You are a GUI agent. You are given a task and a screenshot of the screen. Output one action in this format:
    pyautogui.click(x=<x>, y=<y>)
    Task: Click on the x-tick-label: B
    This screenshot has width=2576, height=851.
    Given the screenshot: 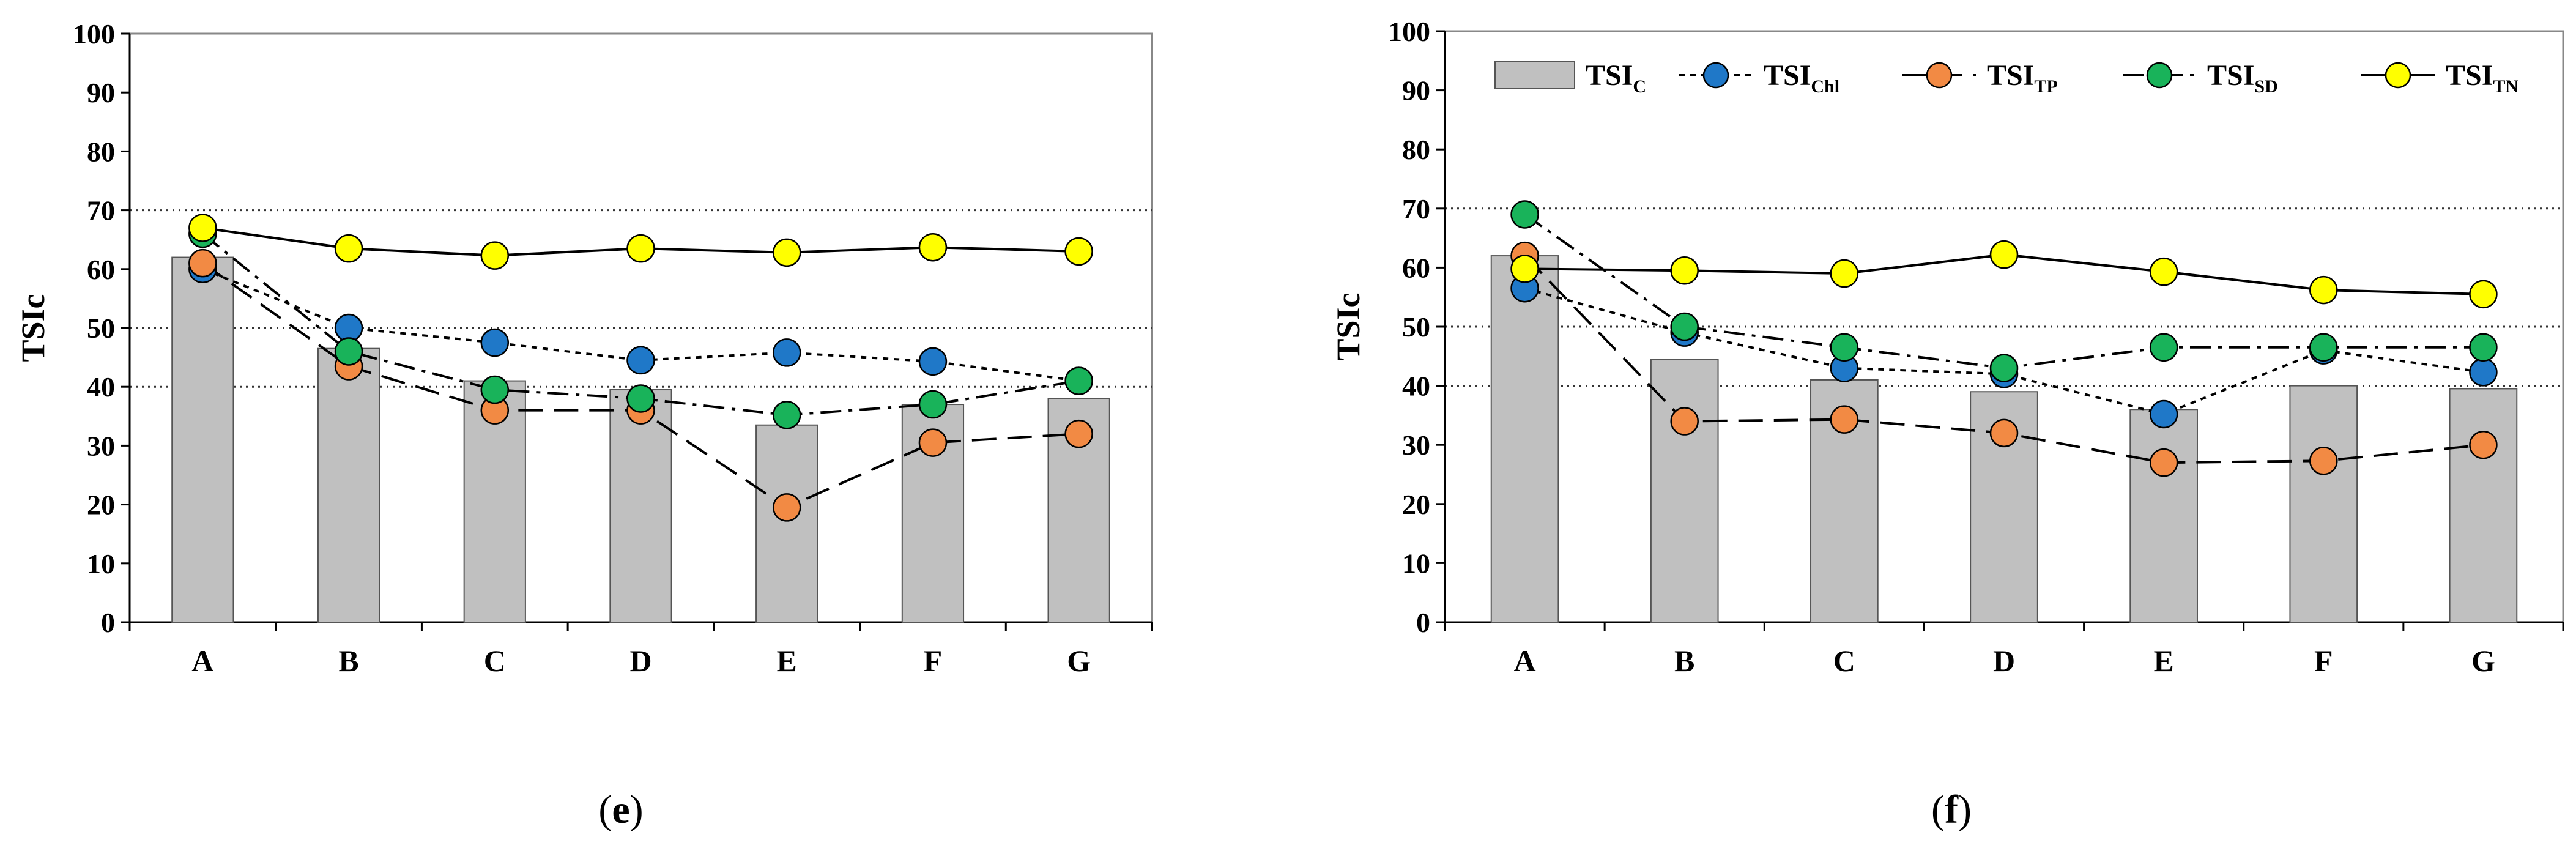 What is the action you would take?
    pyautogui.click(x=348, y=661)
    